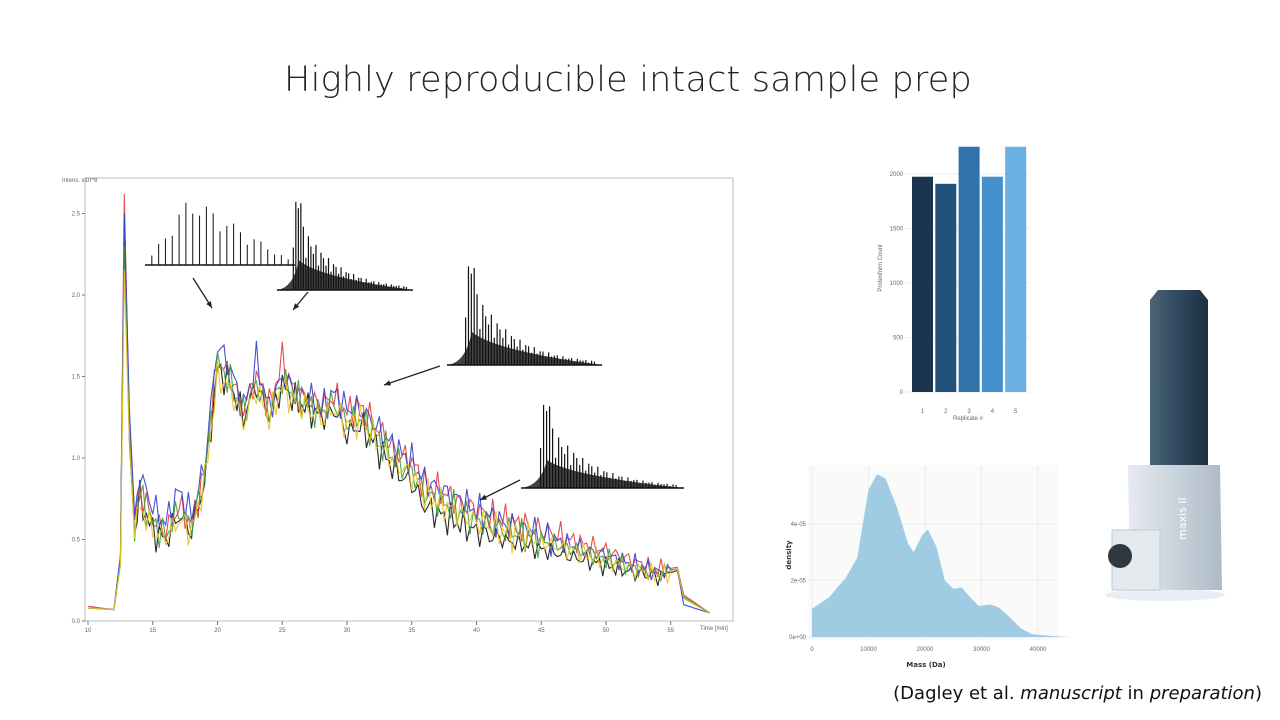 This screenshot has height=720, width=1280. Describe the element at coordinates (1258, 693) in the screenshot. I see `citation-close: )` at that location.